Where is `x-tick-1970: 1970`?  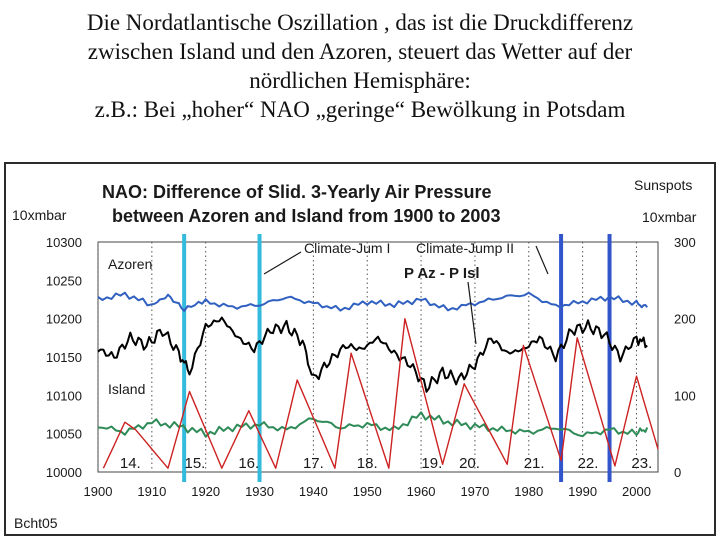
x-tick-1970: 1970 is located at coordinates (474, 491).